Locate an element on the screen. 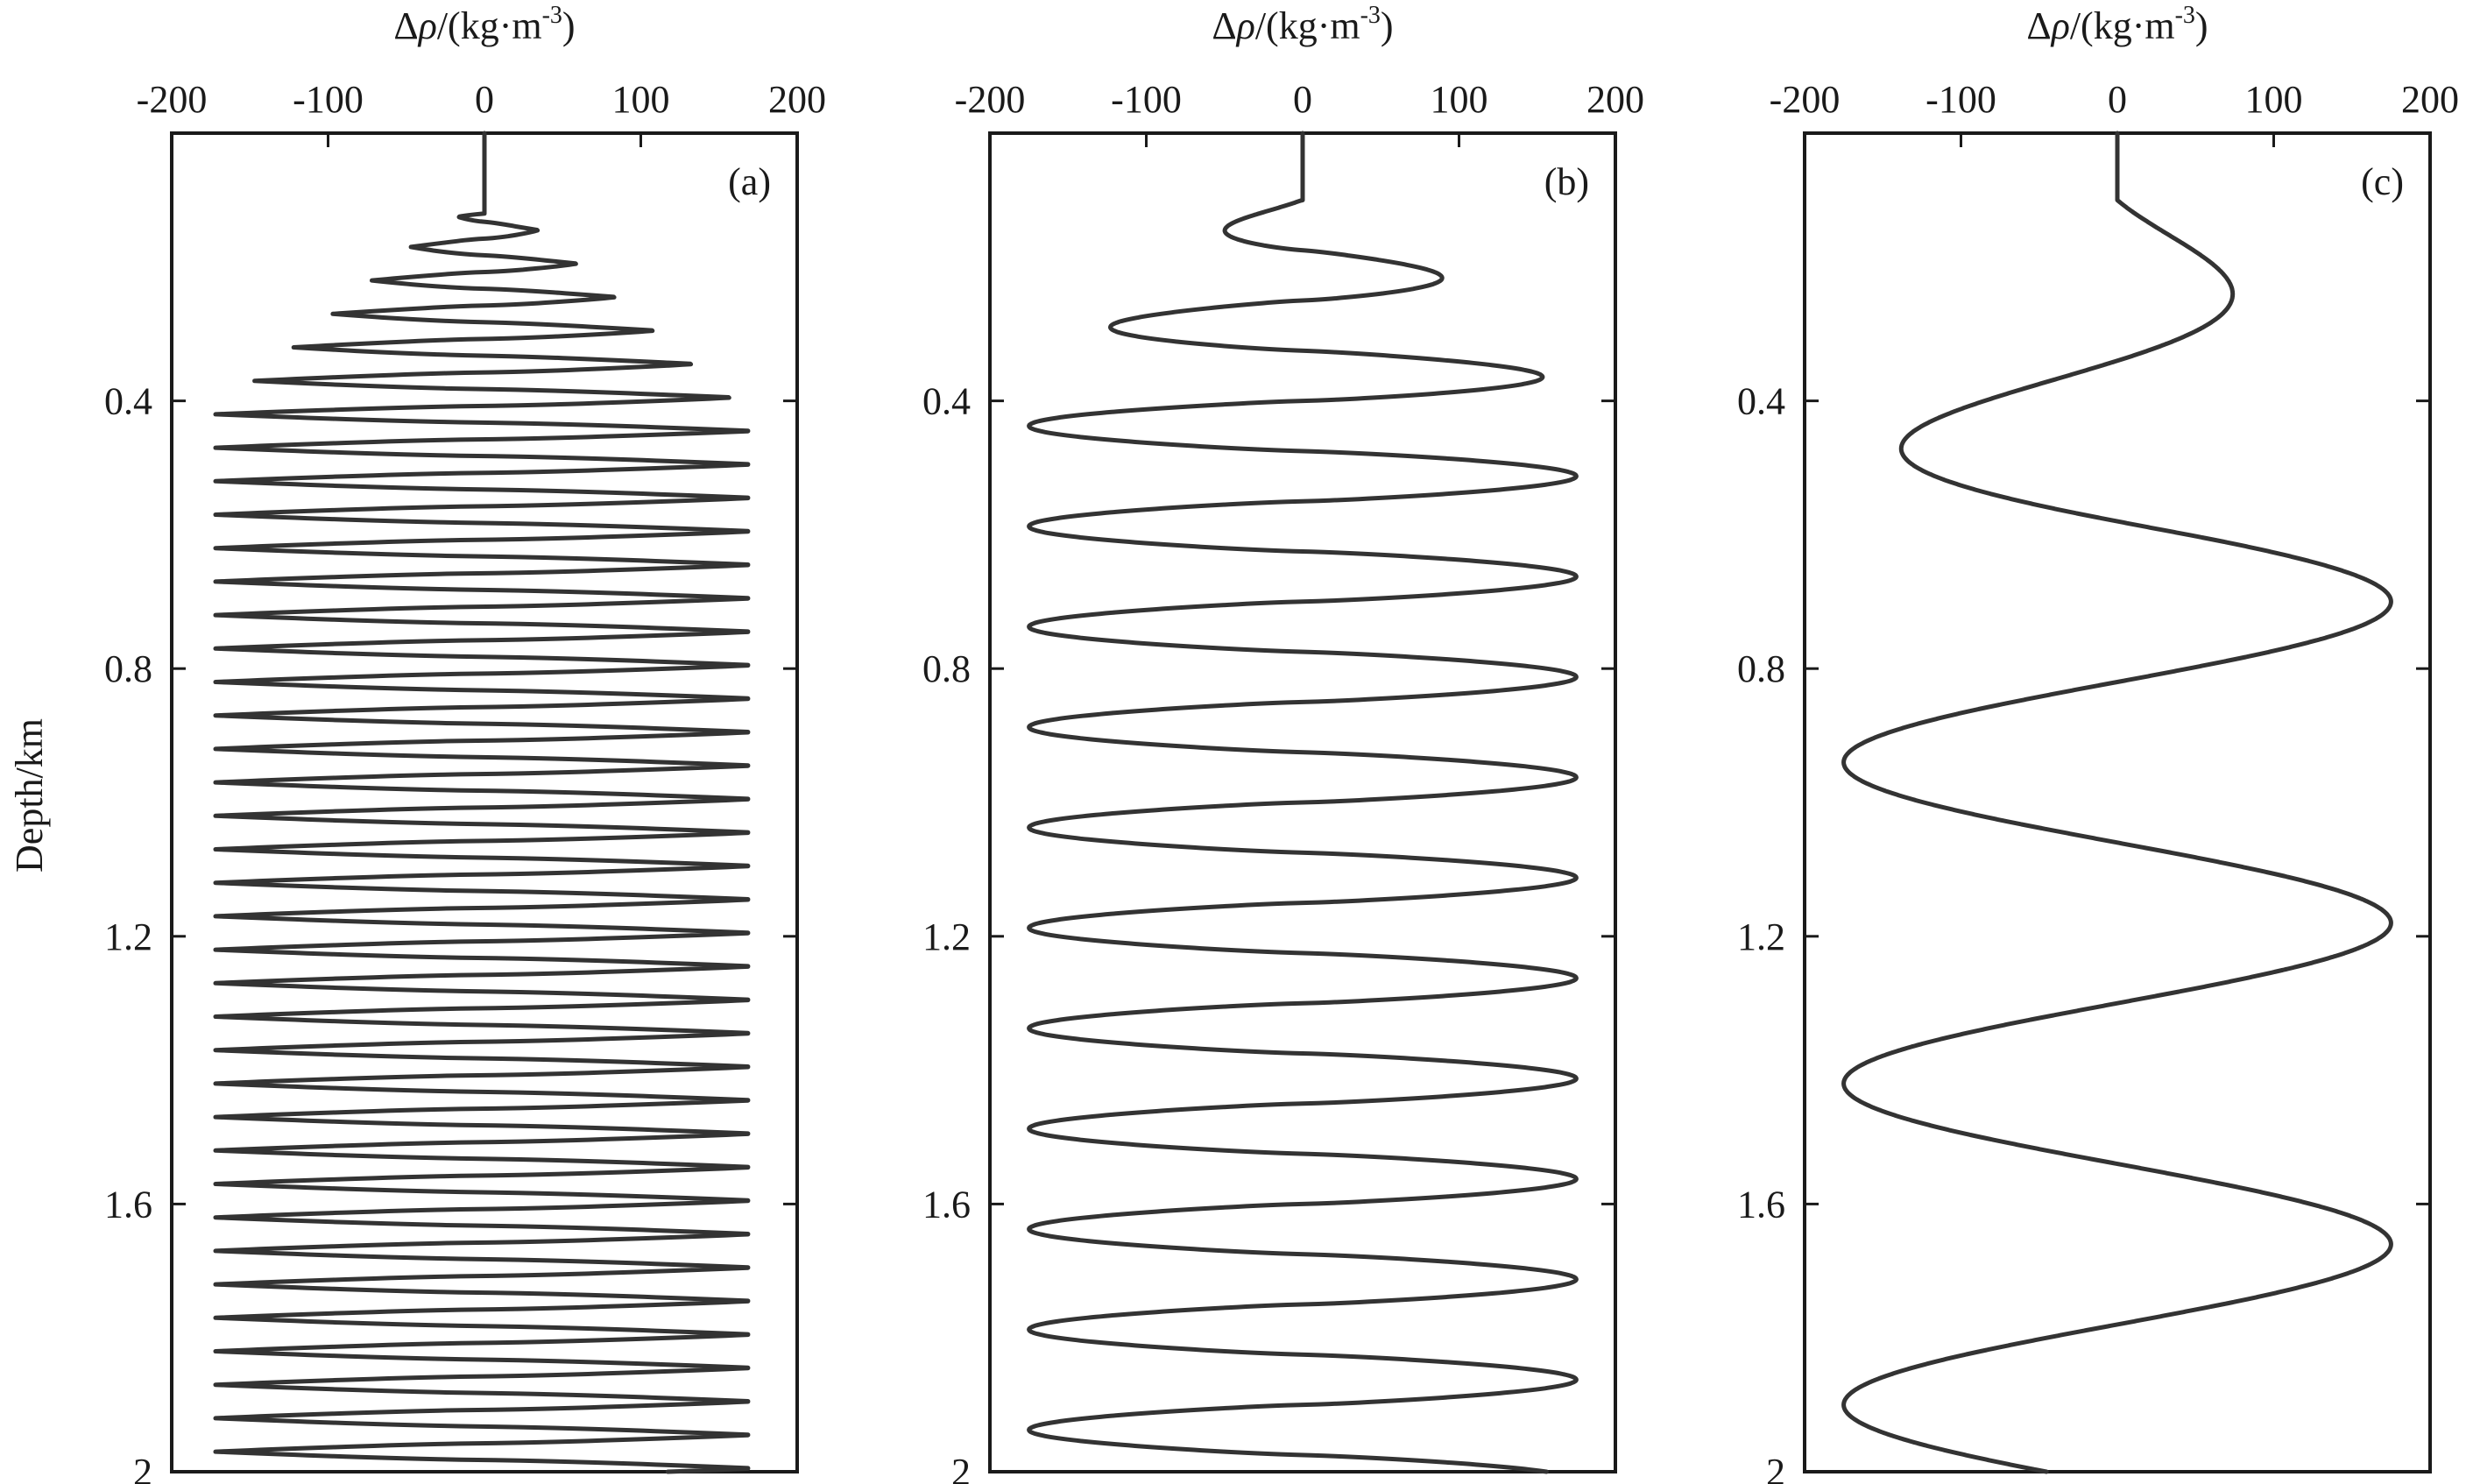 The image size is (2466, 1484). panel-label: (b) is located at coordinates (1566, 181).